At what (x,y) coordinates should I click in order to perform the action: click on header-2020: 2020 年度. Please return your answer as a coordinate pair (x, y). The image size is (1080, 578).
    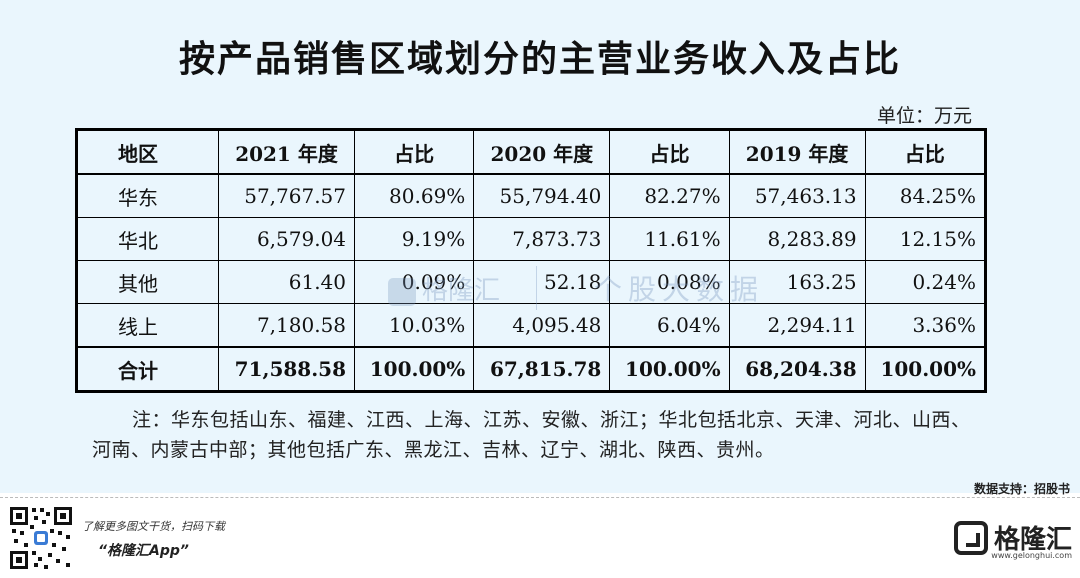
    Looking at the image, I should click on (542, 152).